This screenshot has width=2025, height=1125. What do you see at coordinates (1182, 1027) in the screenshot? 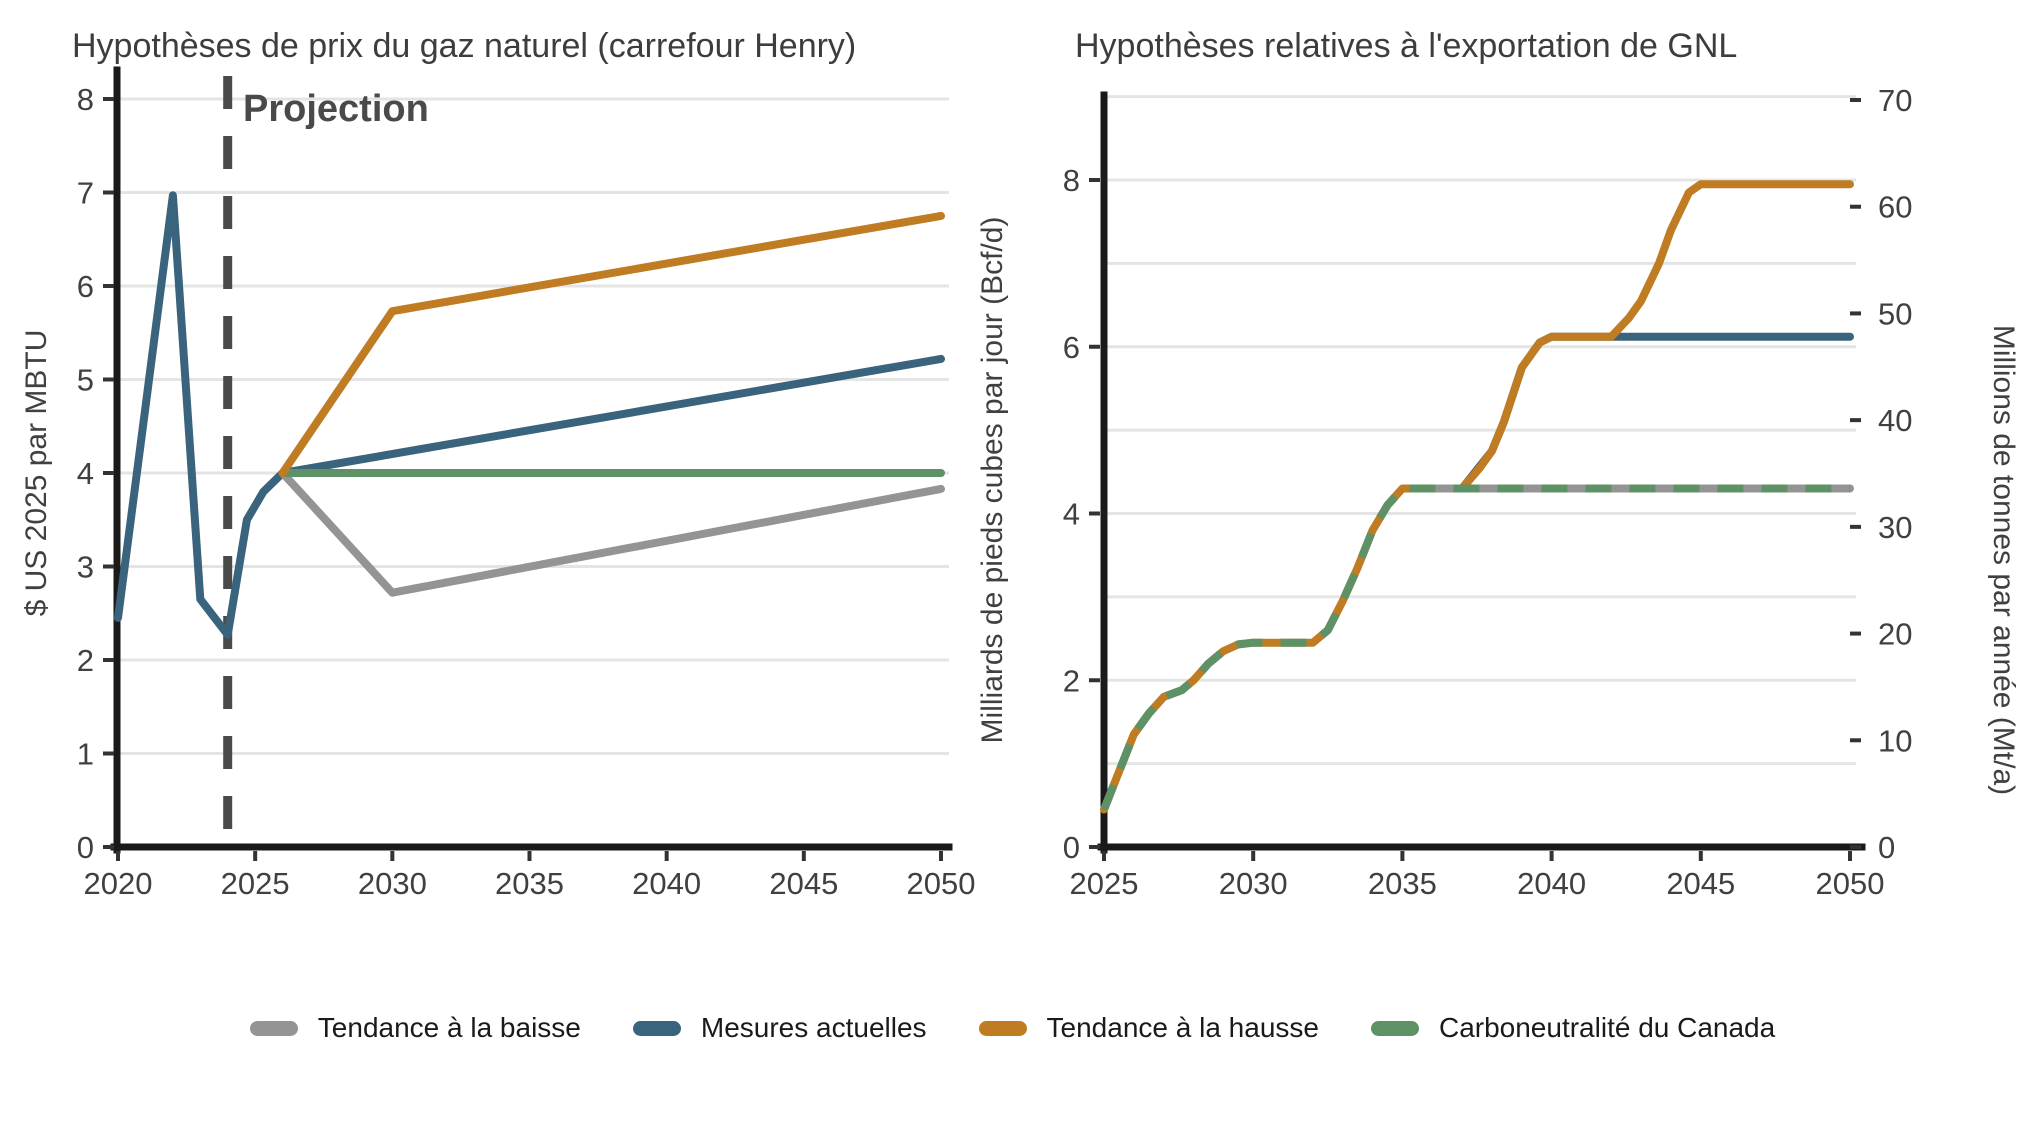
I see `legend-label: Tendance à la hausse` at bounding box center [1182, 1027].